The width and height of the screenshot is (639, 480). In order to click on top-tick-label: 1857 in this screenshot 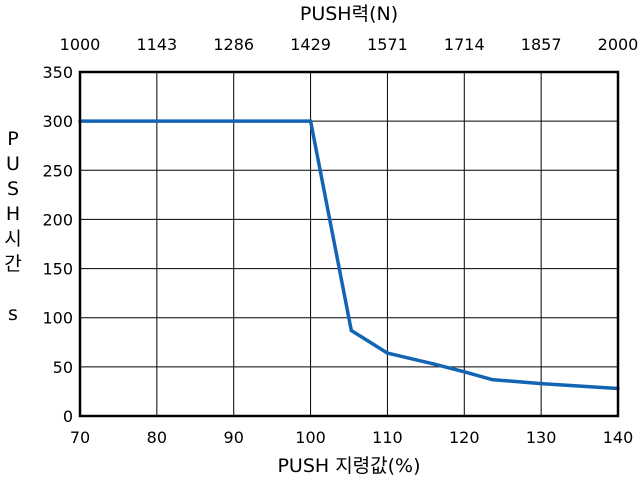, I will do `click(541, 44)`.